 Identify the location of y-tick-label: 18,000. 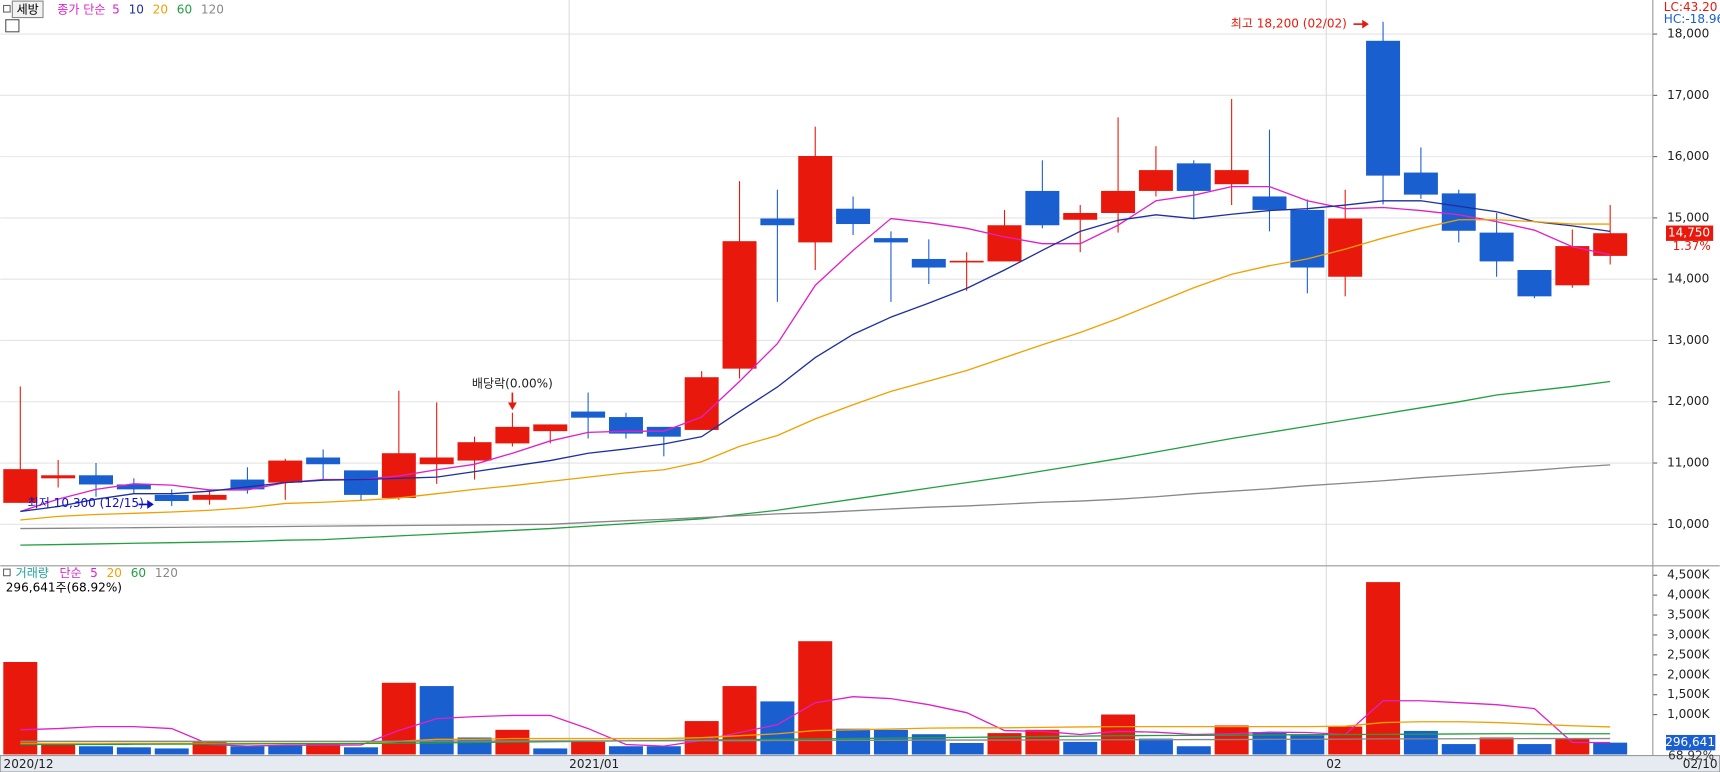
(1688, 34).